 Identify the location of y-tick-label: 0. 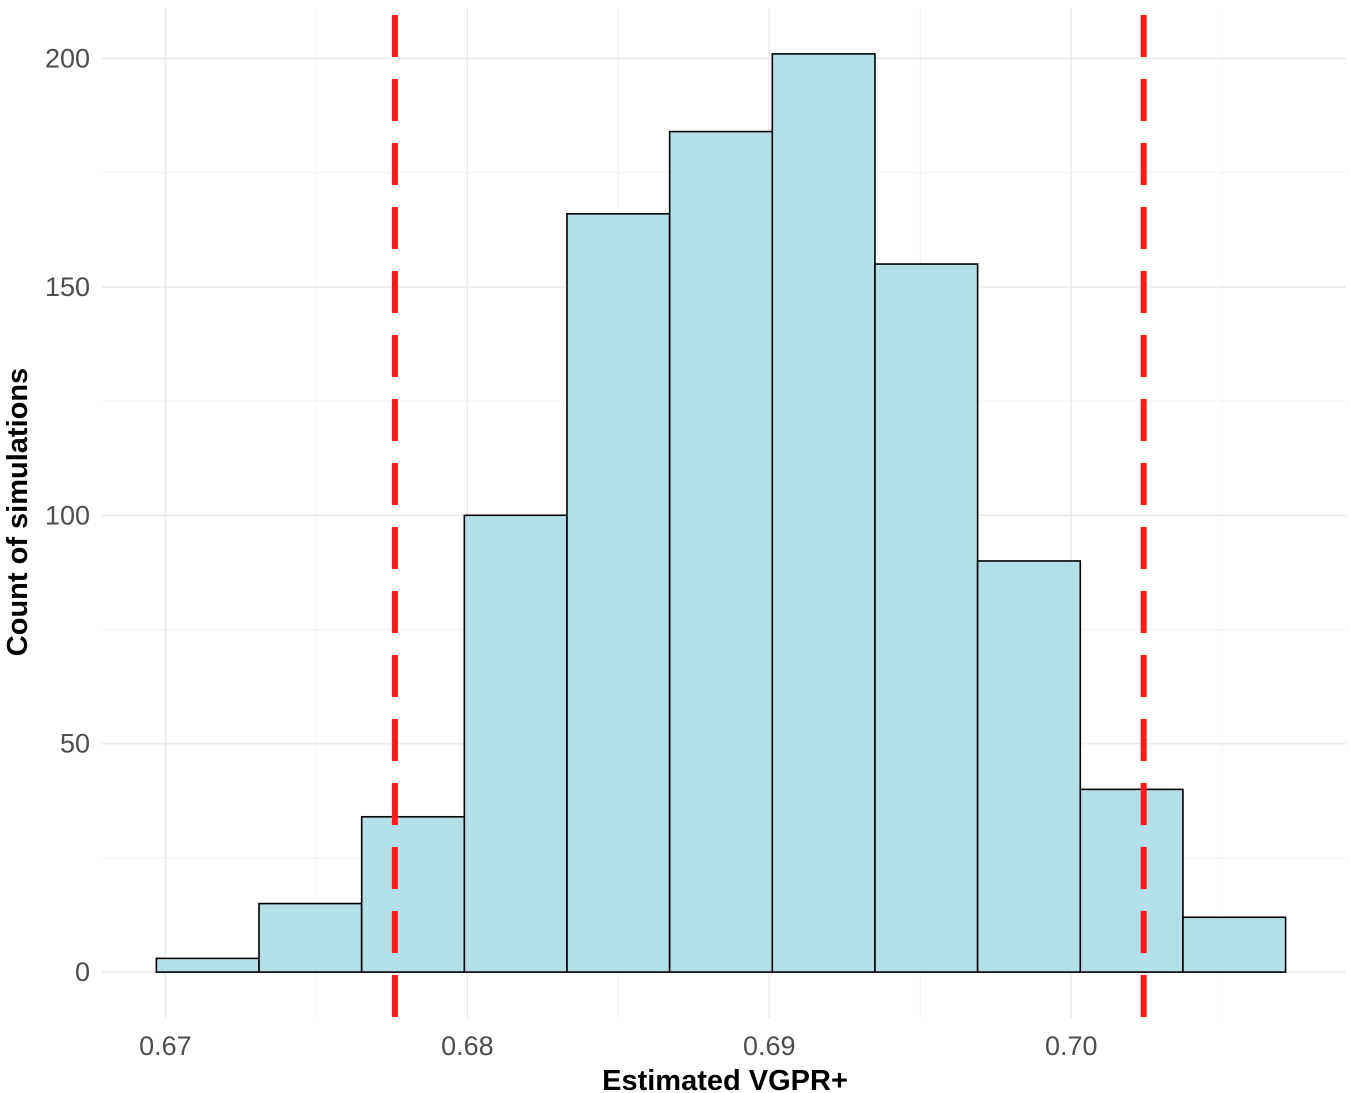
(82, 972).